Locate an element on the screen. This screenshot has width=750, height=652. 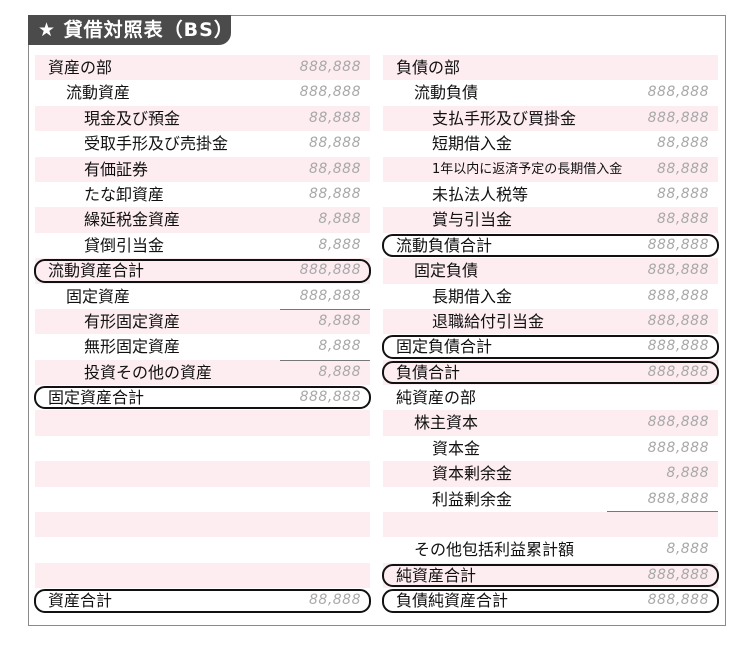
line-item-row: 資本剰余金 8,888 is located at coordinates (550, 474).